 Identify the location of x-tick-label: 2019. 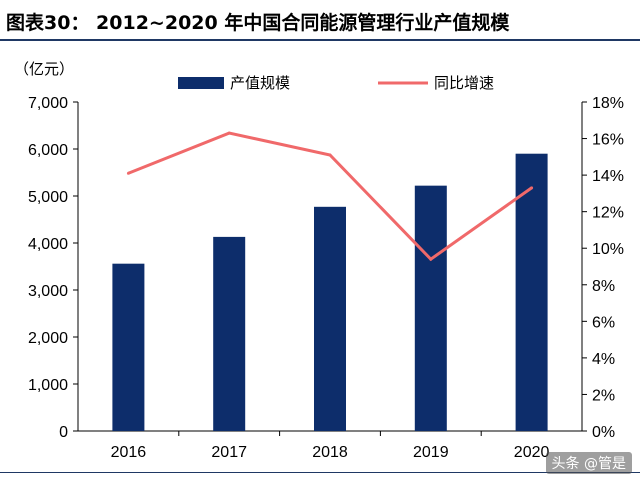
(431, 452).